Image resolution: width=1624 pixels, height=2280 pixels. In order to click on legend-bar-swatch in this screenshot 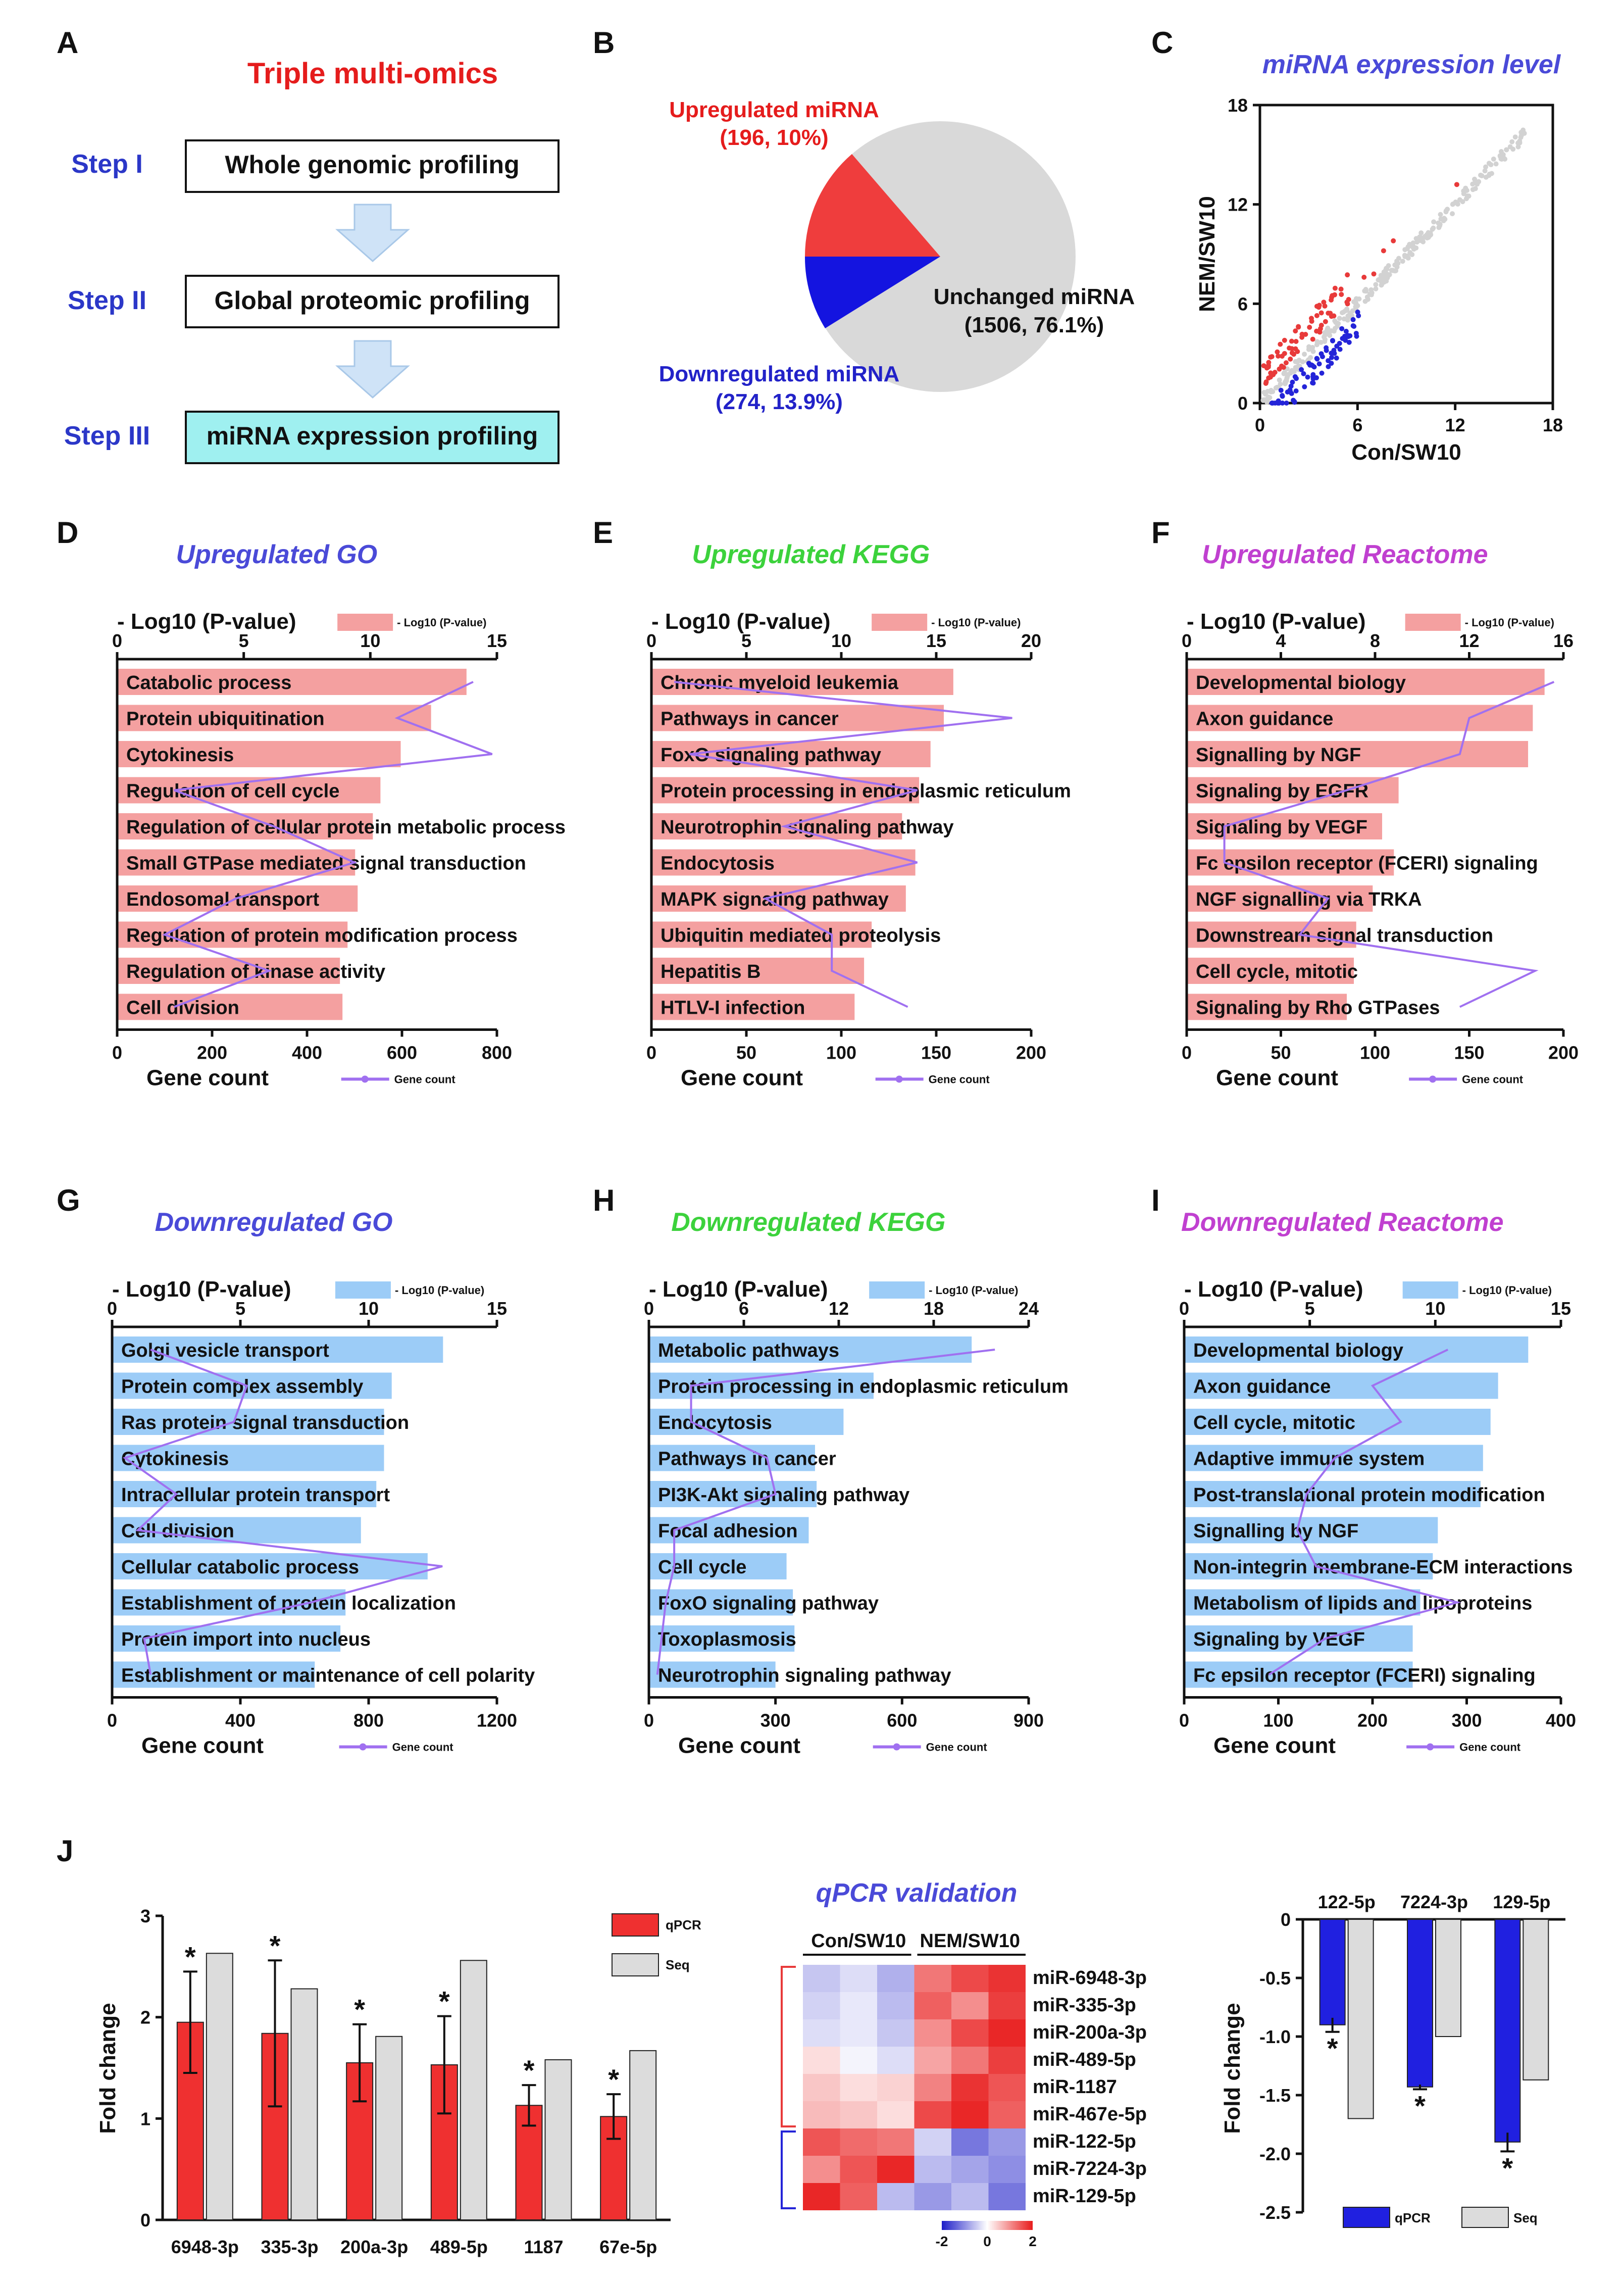, I will do `click(363, 1290)`.